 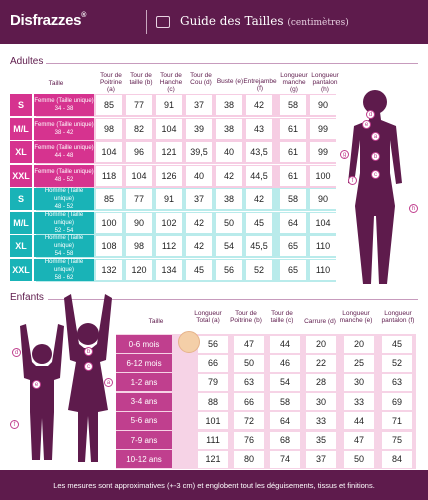 I want to click on size-label-range: 54 - 58, so click(x=64, y=254).